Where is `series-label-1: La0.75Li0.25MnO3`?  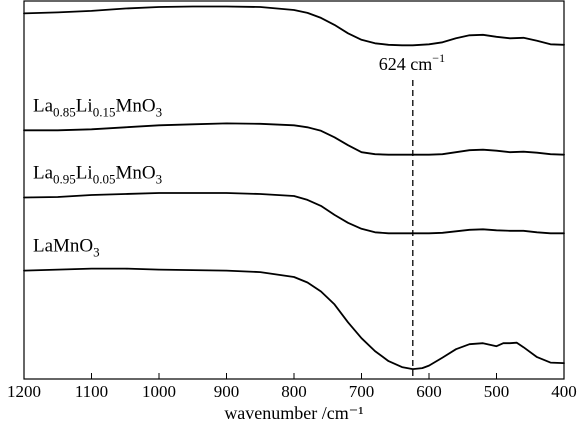 series-label-1: La0.75Li0.25MnO3 is located at coordinates (97, 1).